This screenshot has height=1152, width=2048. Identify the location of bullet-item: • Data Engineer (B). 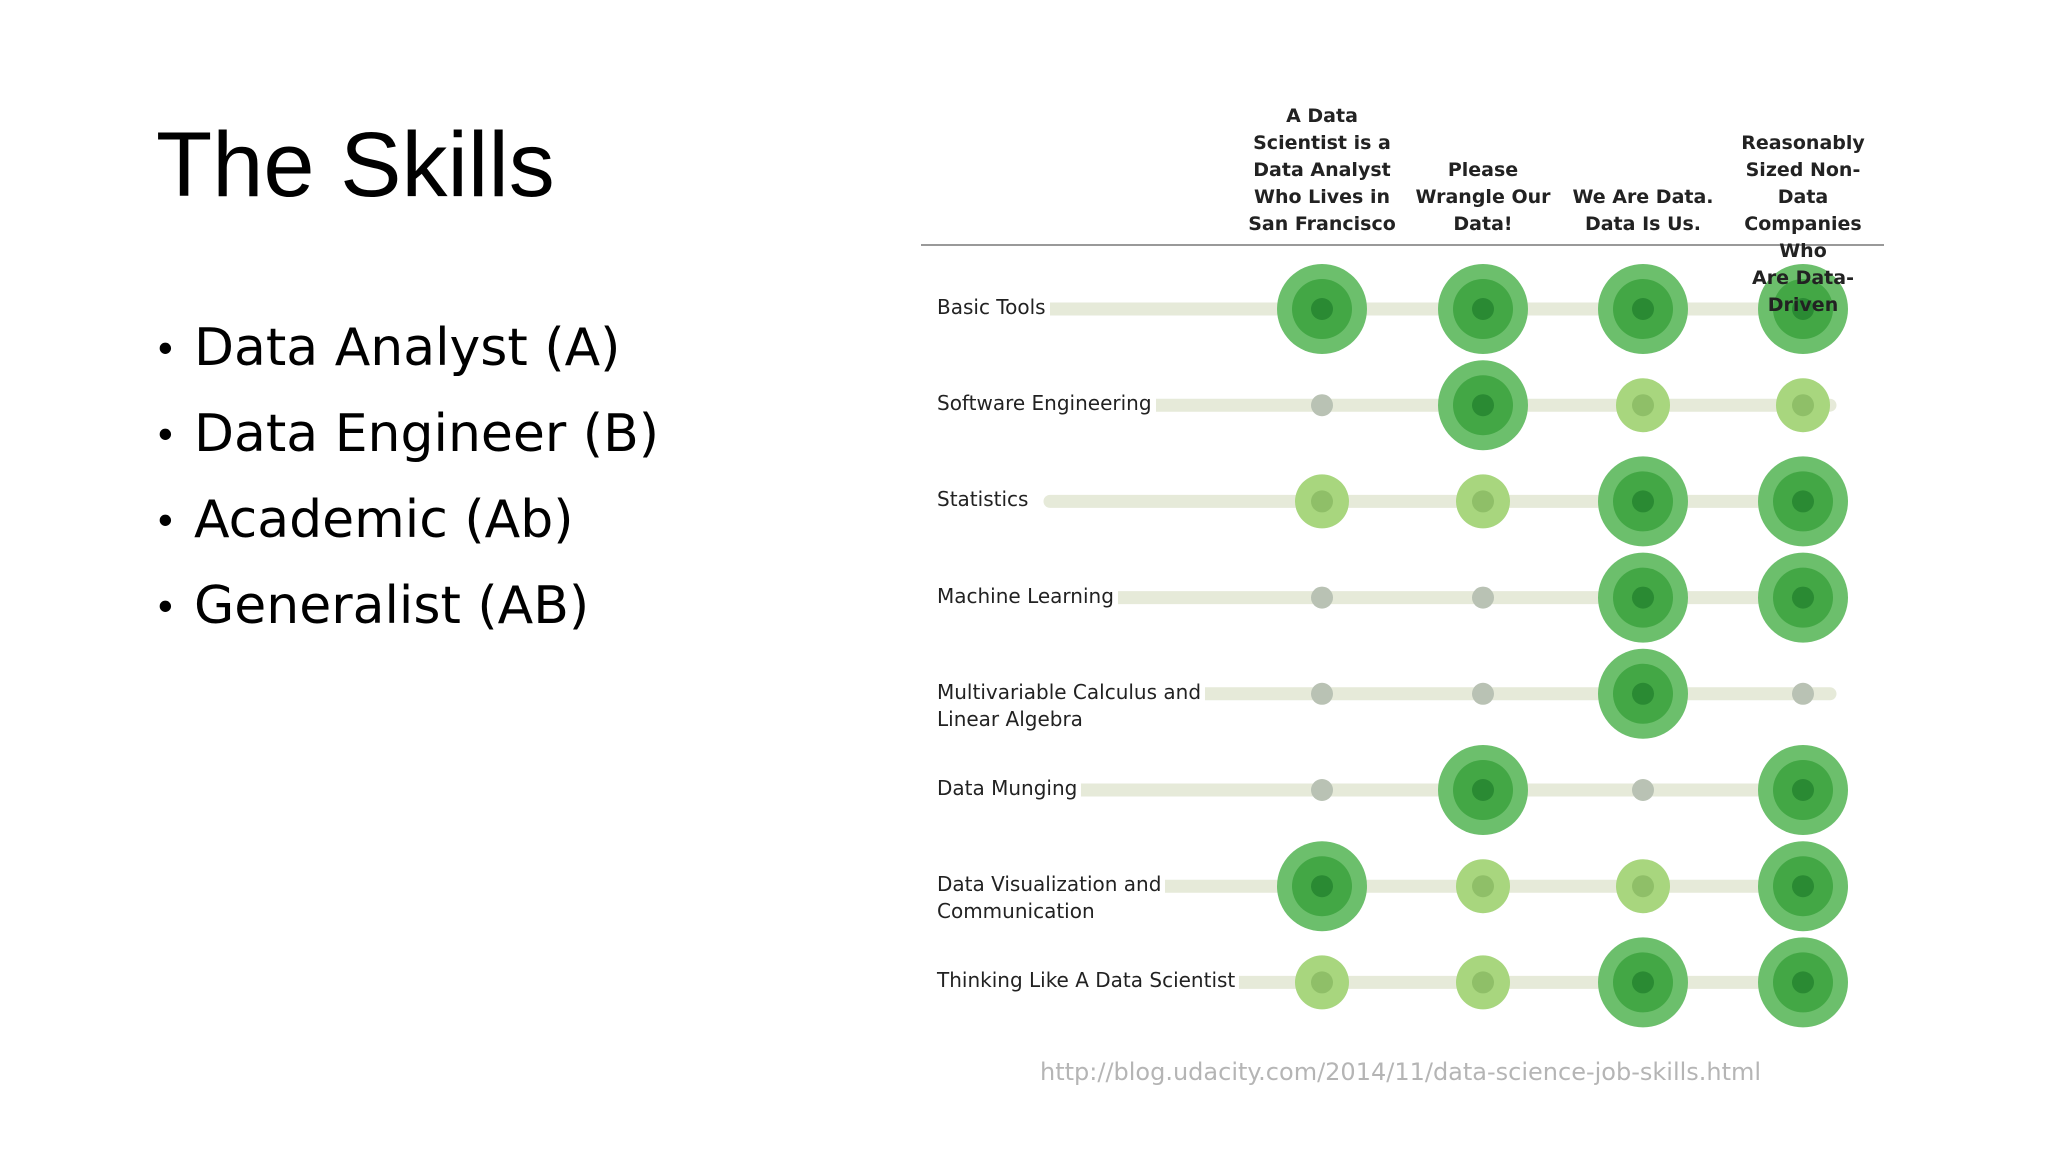
(408, 439).